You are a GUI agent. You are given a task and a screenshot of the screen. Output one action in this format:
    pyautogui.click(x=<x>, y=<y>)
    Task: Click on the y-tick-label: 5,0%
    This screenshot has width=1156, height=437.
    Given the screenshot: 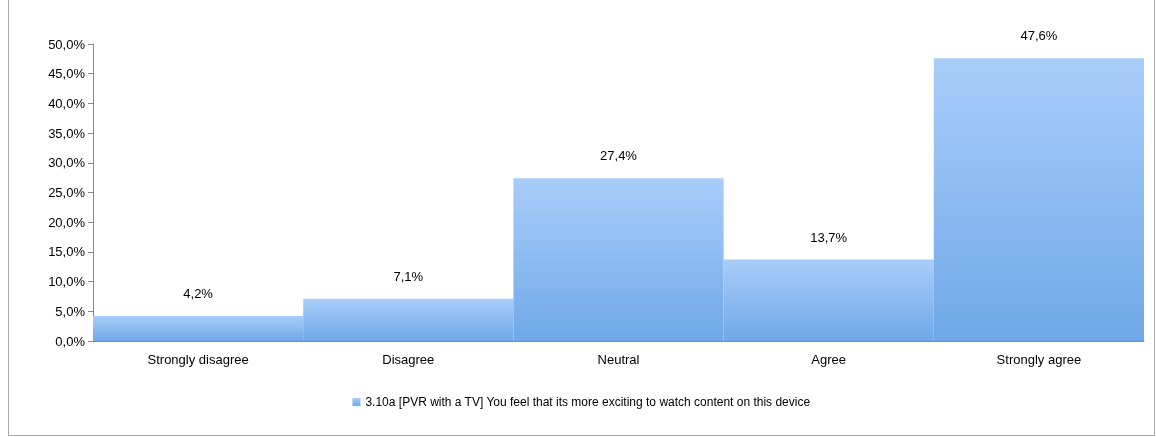 What is the action you would take?
    pyautogui.click(x=70, y=311)
    